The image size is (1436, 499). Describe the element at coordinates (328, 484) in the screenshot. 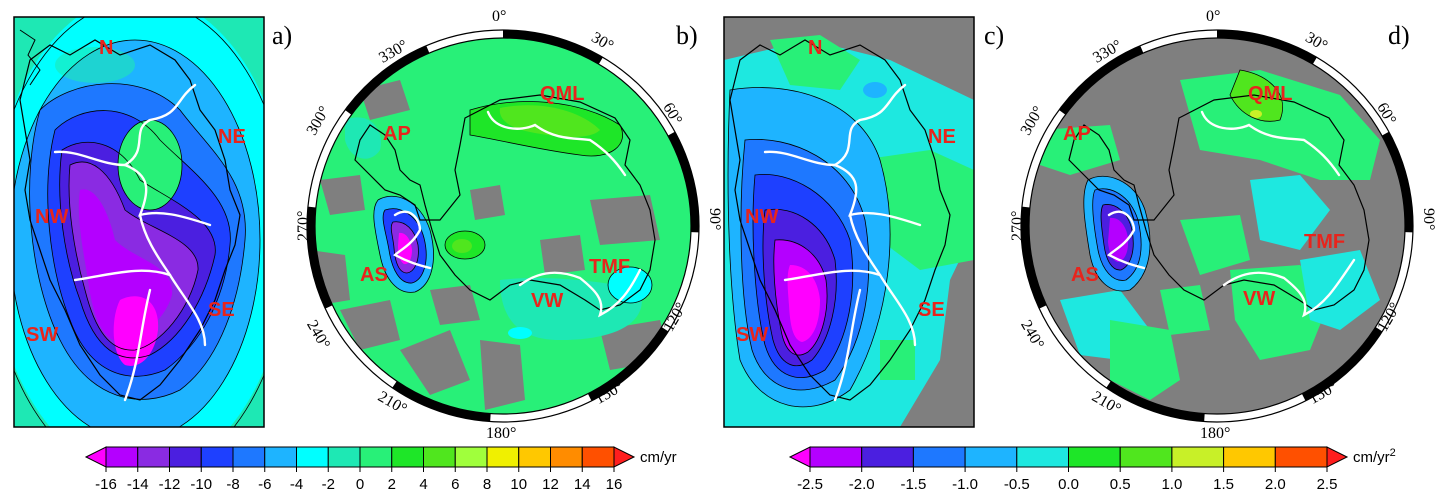

I see `colorbar-tick-label: -2` at that location.